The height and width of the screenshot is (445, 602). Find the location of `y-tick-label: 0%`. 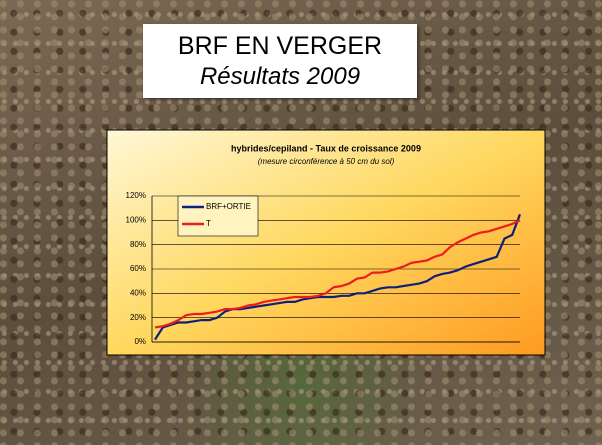

y-tick-label: 0% is located at coordinates (140, 341).